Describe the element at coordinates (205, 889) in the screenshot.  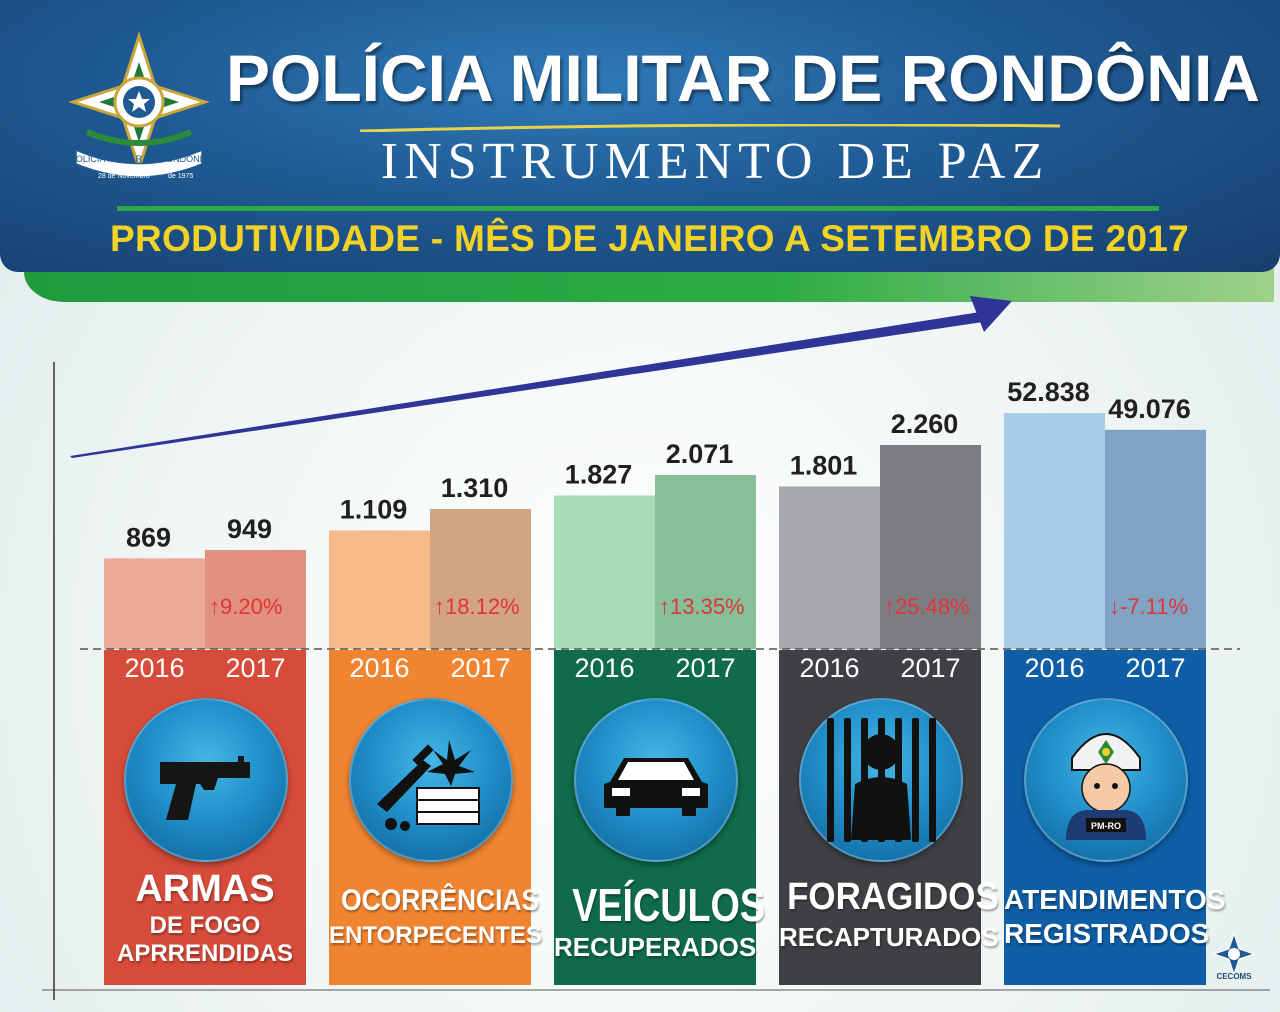
I see `category-label: ARMAS` at that location.